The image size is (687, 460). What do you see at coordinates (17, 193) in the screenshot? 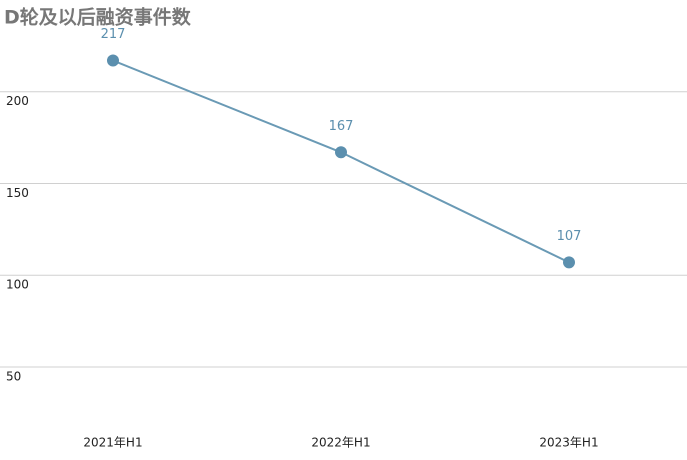
I see `y-tick-label: 150` at bounding box center [17, 193].